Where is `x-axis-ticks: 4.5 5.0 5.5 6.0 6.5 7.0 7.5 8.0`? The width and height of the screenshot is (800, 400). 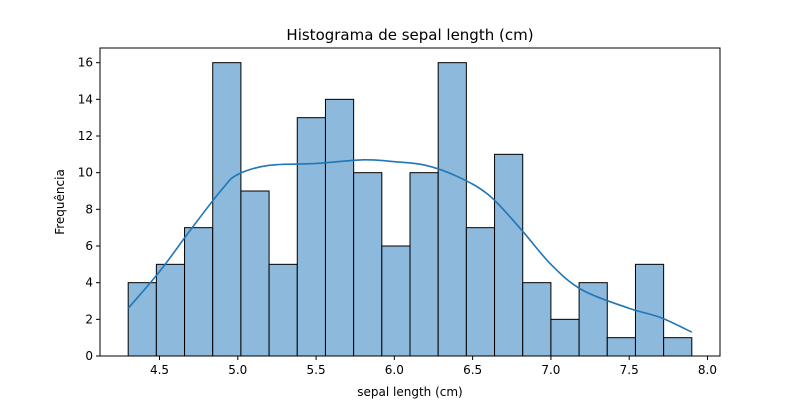 x-axis-ticks: 4.5 5.0 5.5 6.0 6.5 7.0 7.5 8.0 is located at coordinates (433, 366).